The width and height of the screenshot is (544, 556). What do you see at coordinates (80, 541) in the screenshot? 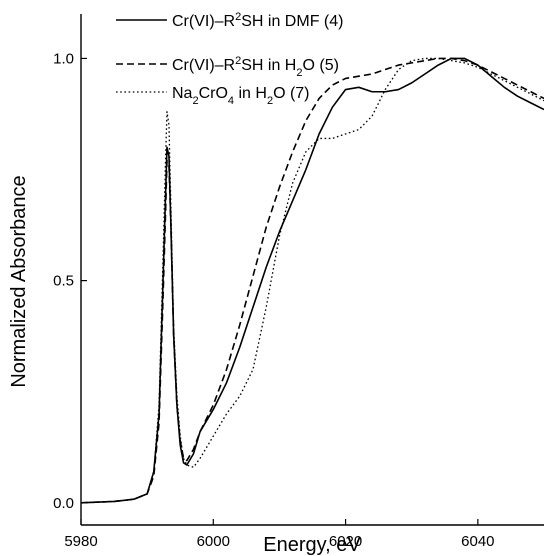
I see `x-tick-label: 5980` at bounding box center [80, 541].